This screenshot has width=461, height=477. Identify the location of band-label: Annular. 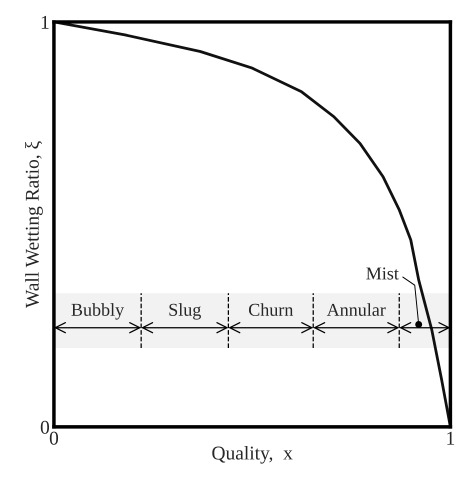
(356, 309).